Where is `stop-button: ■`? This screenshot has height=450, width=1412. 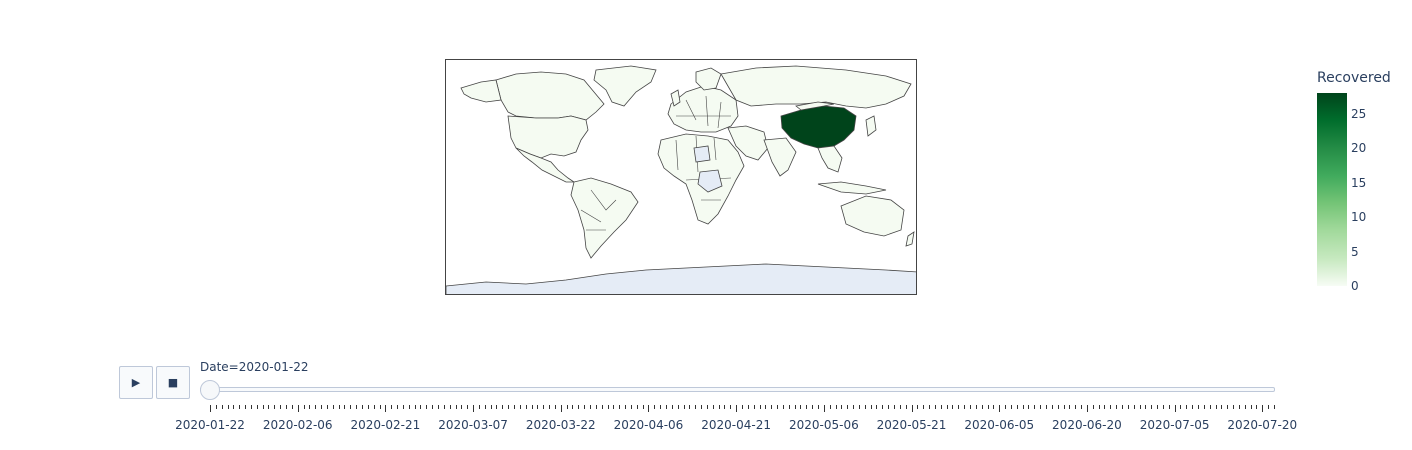 stop-button: ■ is located at coordinates (173, 382).